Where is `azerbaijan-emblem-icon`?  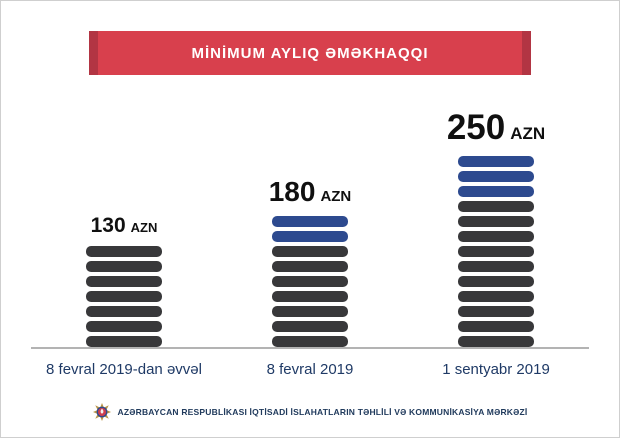
azerbaijan-emblem-icon is located at coordinates (101, 412).